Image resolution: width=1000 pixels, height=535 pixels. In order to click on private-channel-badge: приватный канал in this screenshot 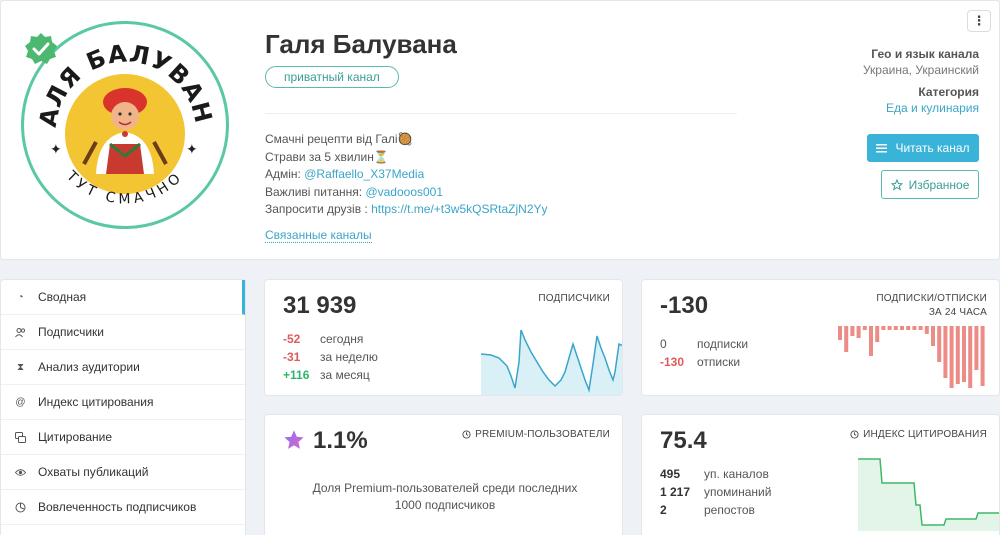, I will do `click(332, 77)`.